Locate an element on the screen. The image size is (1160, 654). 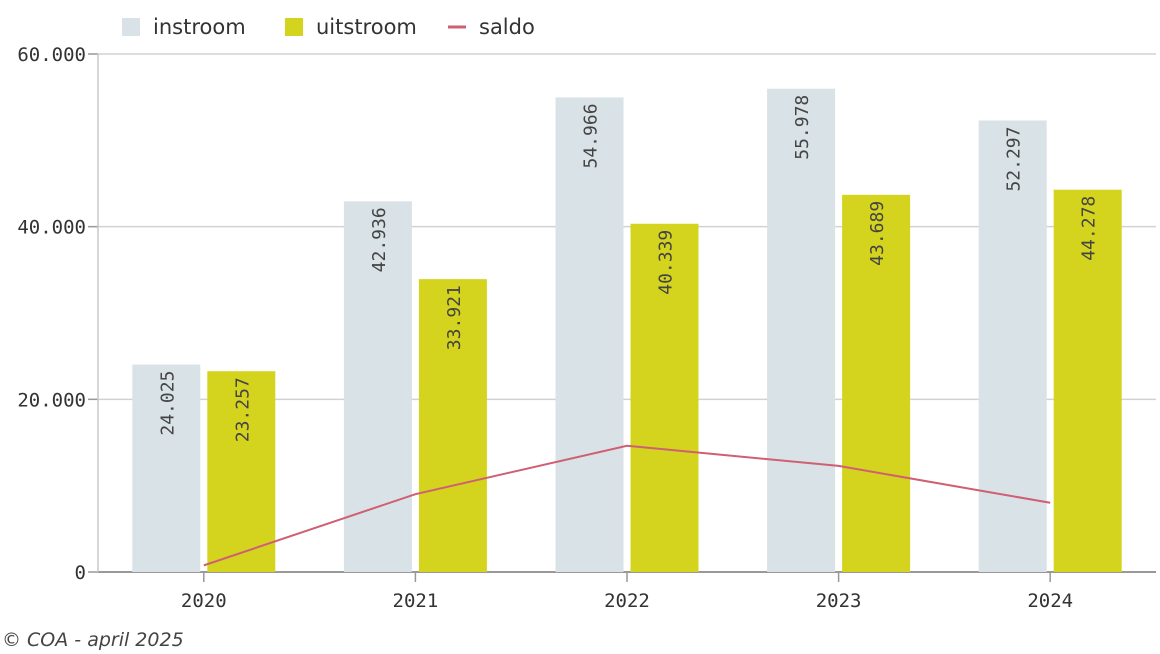
legend-label-instroom: instroom is located at coordinates (199, 27).